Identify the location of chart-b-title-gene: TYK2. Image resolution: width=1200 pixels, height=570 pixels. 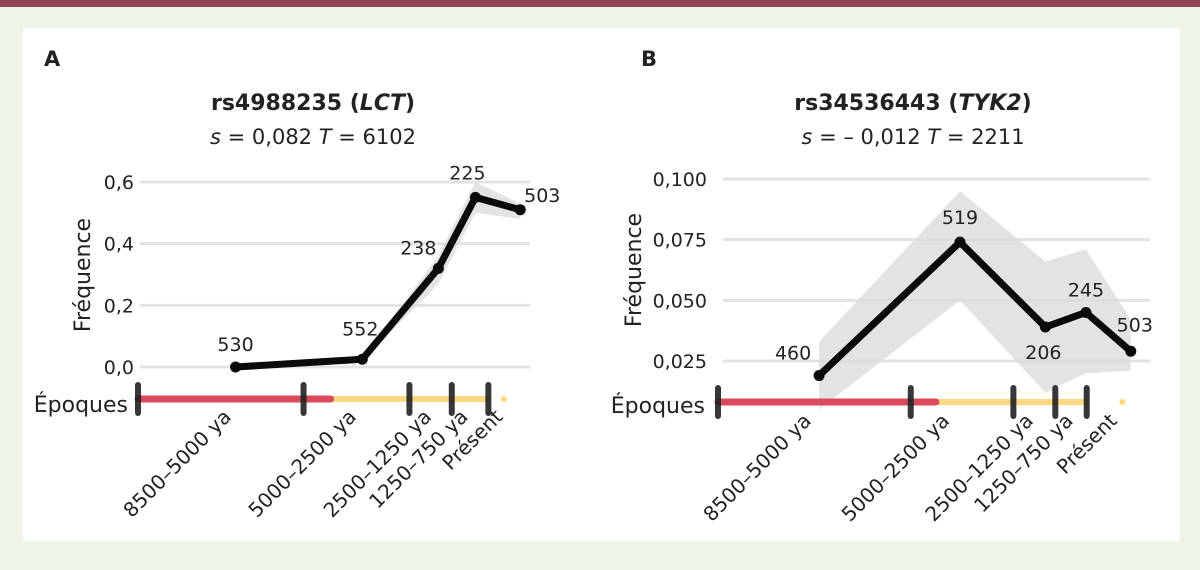
(989, 103).